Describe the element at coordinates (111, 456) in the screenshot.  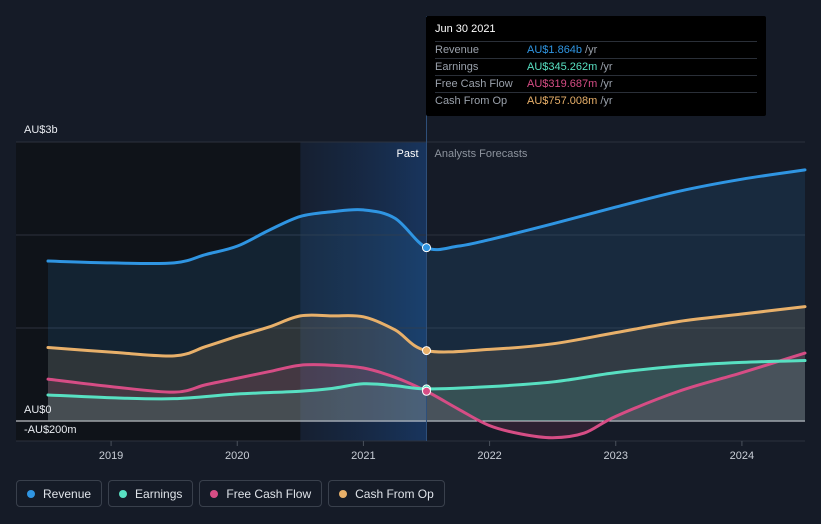
I see `x-tick-label: 2019` at that location.